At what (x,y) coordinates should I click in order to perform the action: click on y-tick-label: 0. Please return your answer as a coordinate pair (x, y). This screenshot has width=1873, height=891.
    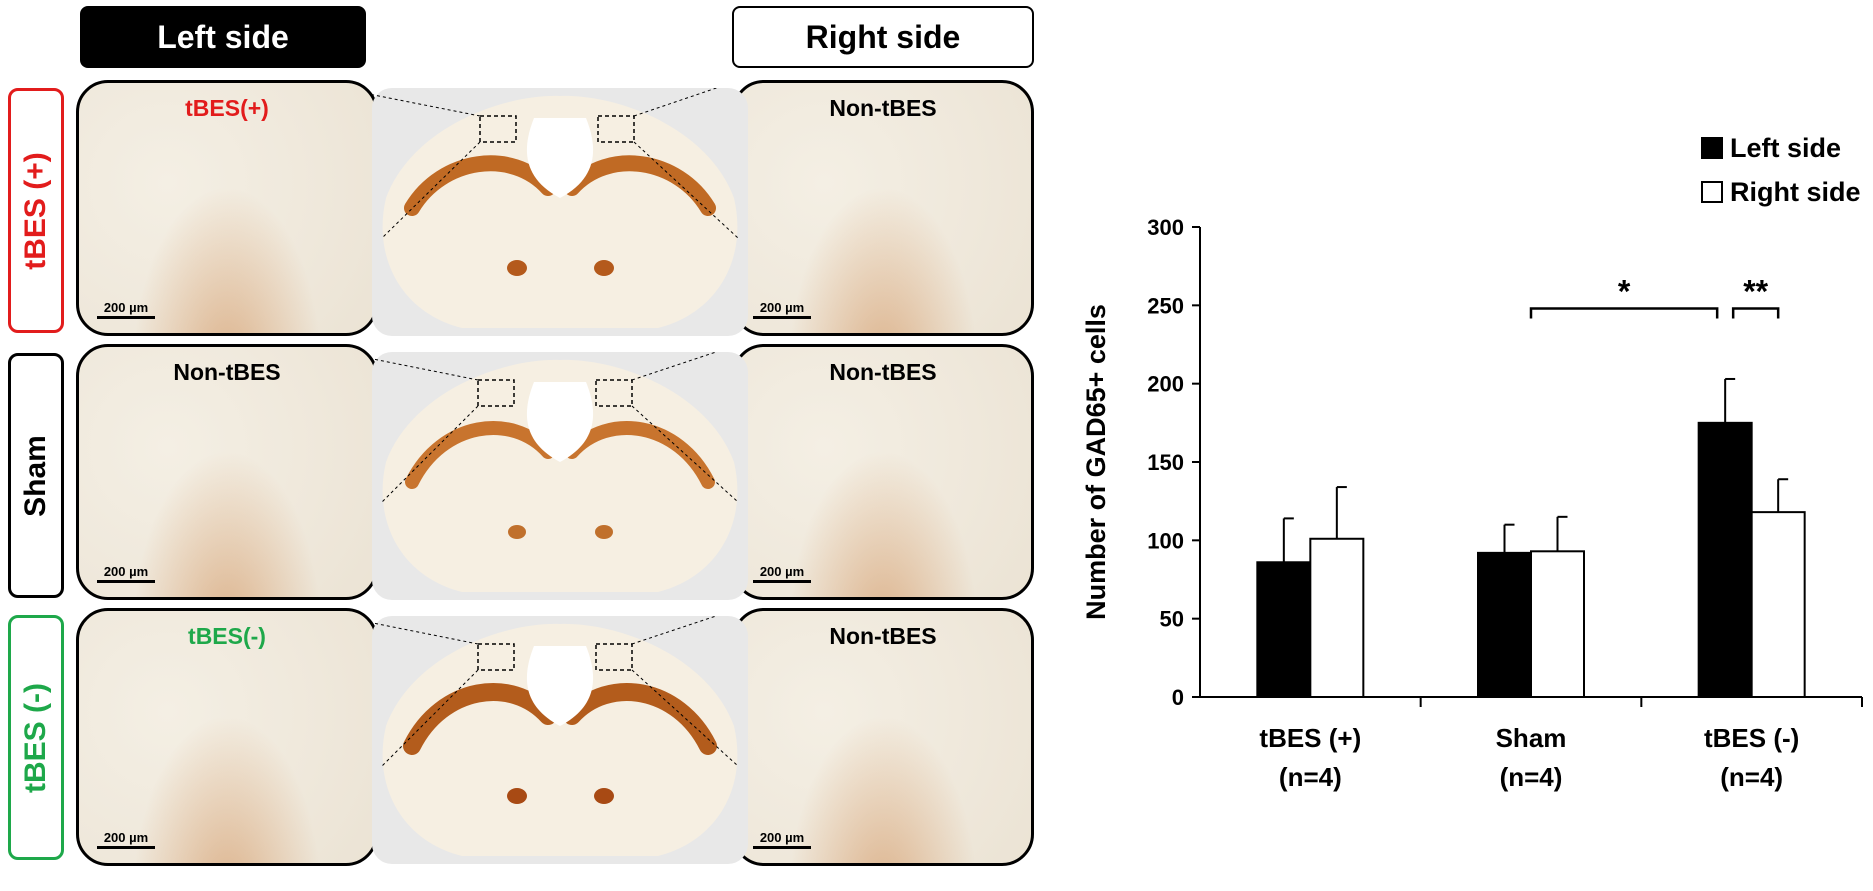
    Looking at the image, I should click on (1178, 697).